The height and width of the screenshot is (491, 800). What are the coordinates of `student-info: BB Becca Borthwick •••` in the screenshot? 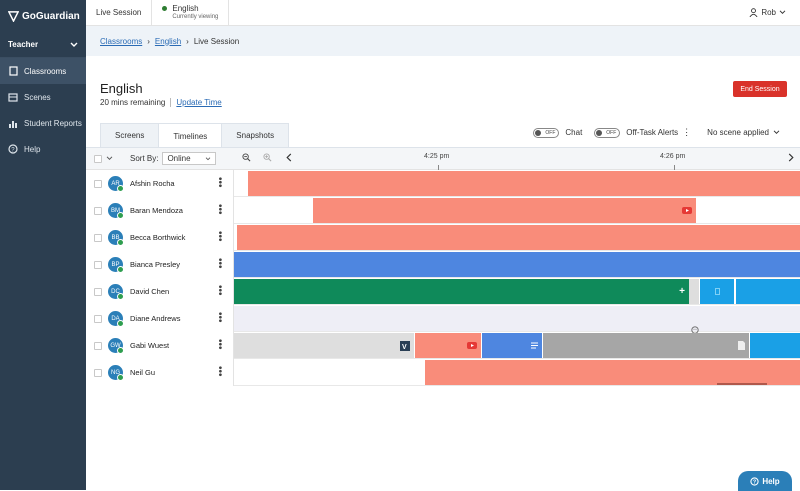 It's located at (160, 237).